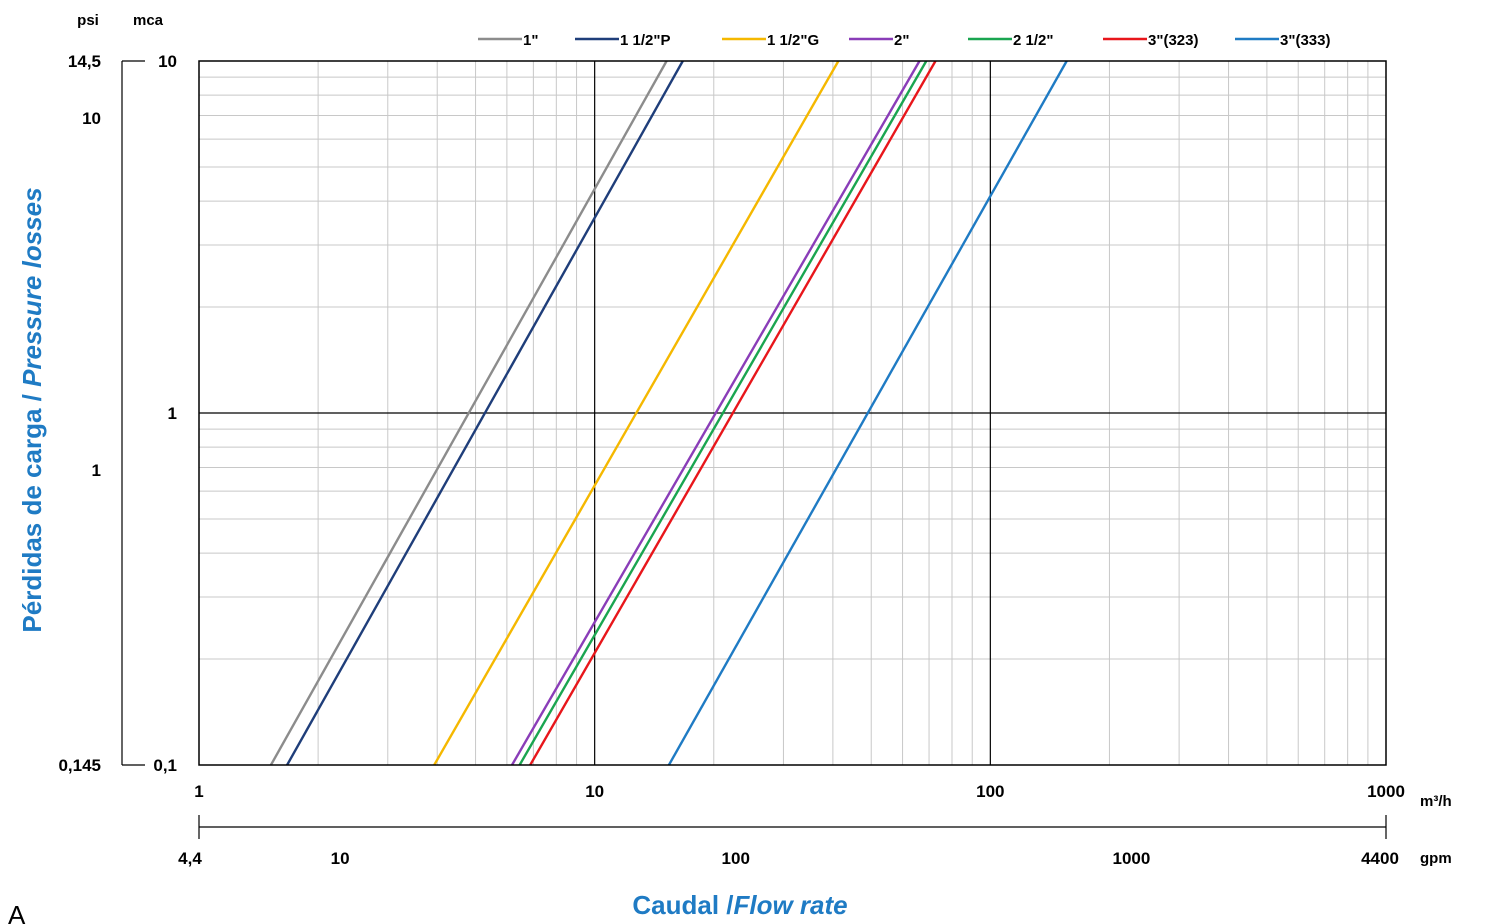  What do you see at coordinates (148, 20) in the screenshot?
I see `y-right-unit-mca: mca` at bounding box center [148, 20].